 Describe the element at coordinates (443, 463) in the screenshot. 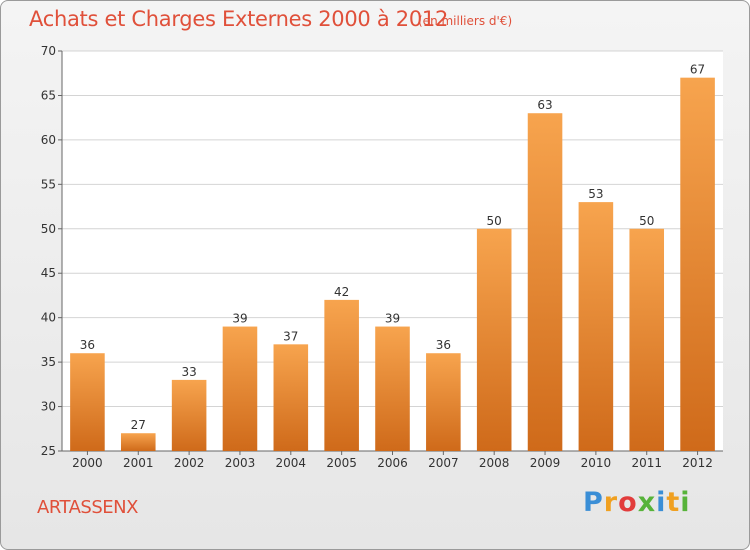

I see `x-tick-label-2007: 2007` at that location.